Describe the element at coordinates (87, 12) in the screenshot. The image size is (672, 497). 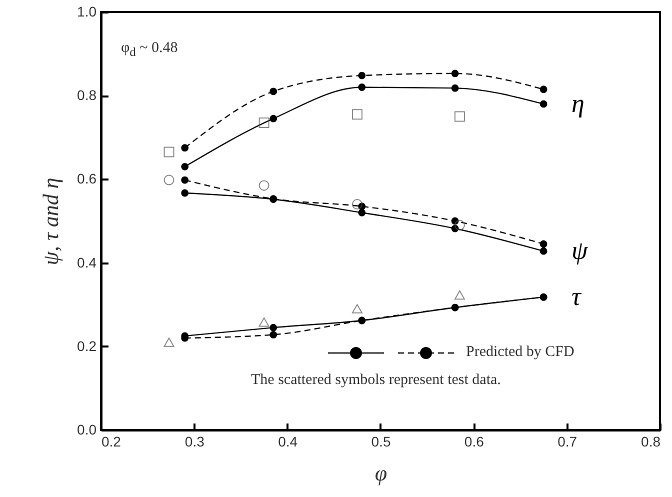
I see `y-tick-label: 1.0` at that location.